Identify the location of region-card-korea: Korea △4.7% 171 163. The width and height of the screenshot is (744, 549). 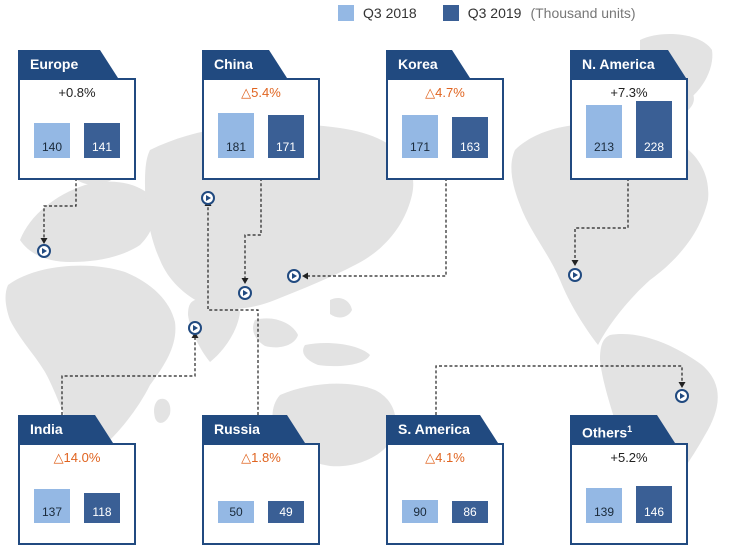
(445, 115).